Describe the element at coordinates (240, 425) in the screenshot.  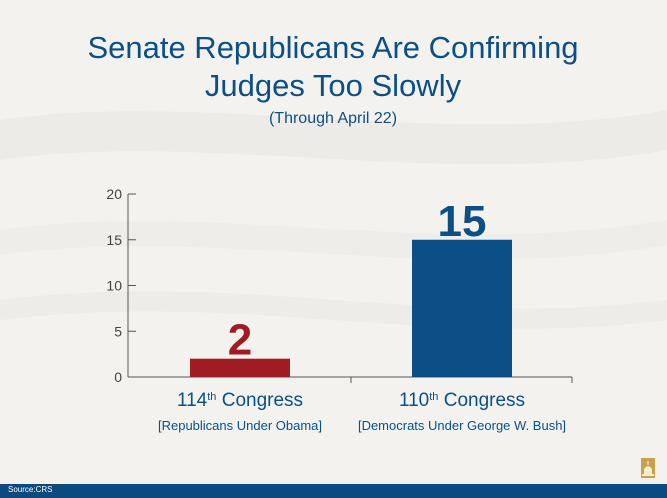
I see `x-category-sublabel: [Republicans Under Obama]` at that location.